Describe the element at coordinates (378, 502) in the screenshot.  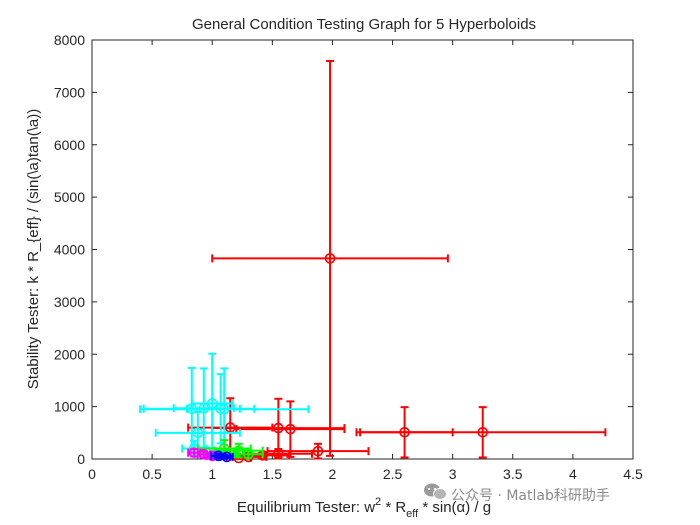
I see `x-axis-label-sup: 2` at that location.